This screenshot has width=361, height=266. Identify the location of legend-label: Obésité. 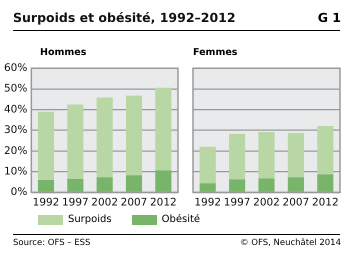
(181, 219).